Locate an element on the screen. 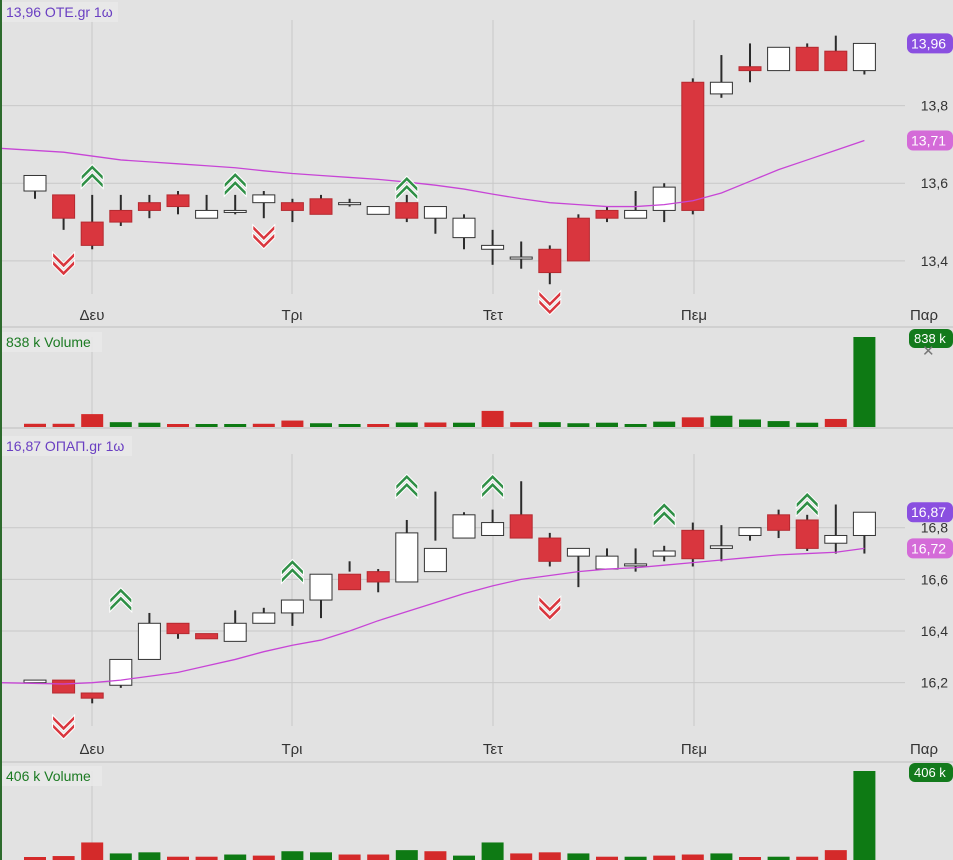  close-icon: ✕ is located at coordinates (928, 351).